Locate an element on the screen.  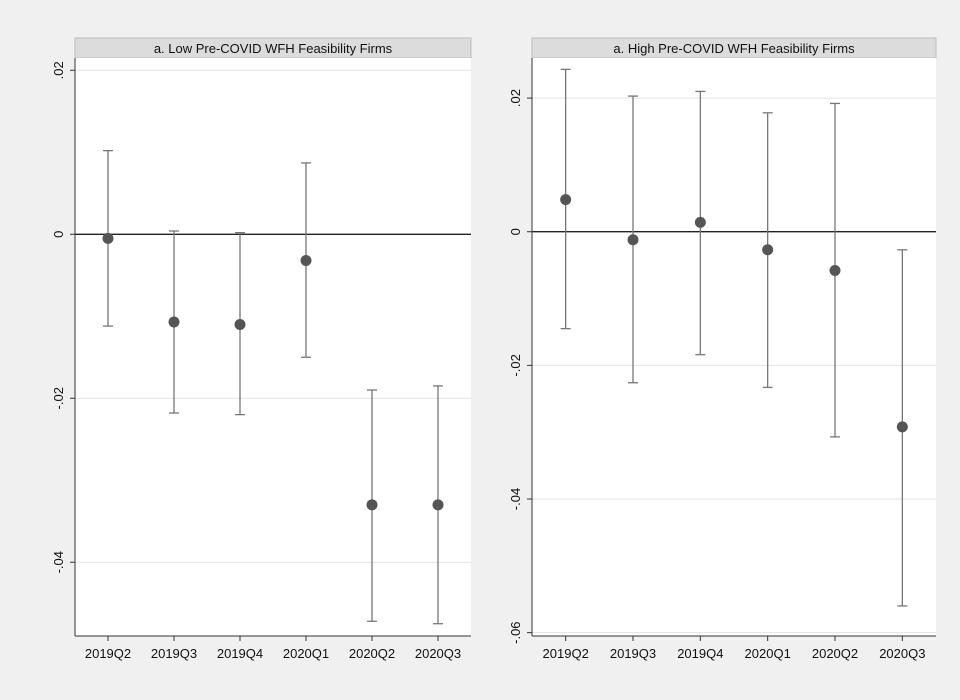
y-tick-label: -.06 is located at coordinates (515, 632).